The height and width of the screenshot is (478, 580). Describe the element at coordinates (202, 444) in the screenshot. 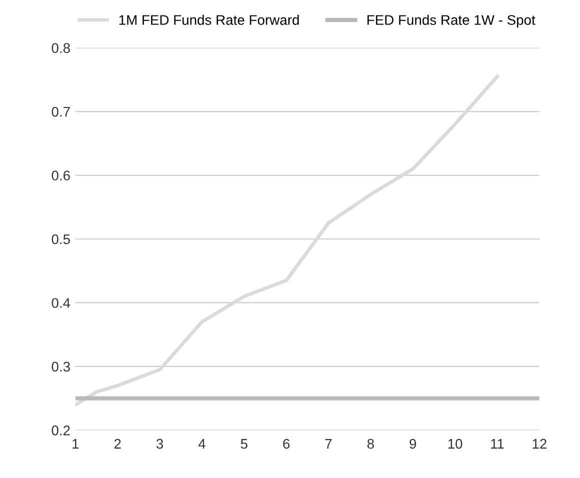

I see `x-tick-label: 4` at that location.